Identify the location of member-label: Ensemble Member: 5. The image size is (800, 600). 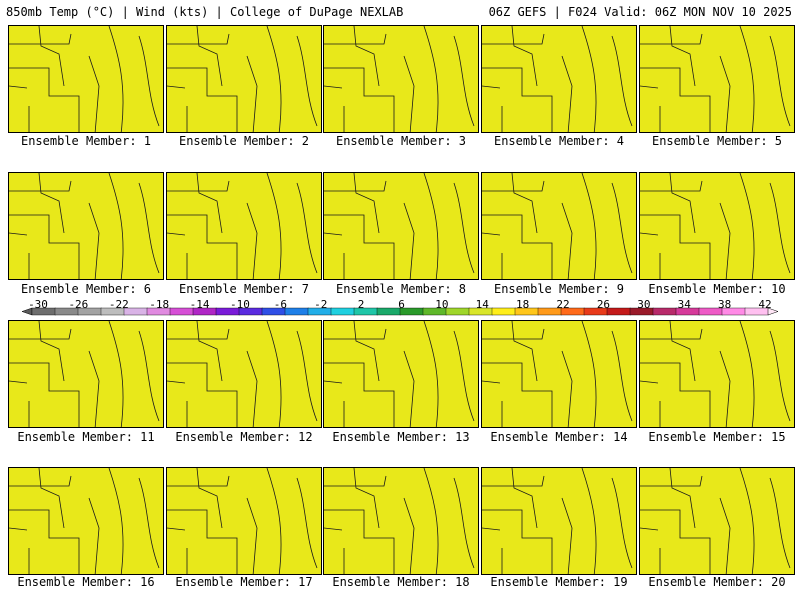
(717, 141).